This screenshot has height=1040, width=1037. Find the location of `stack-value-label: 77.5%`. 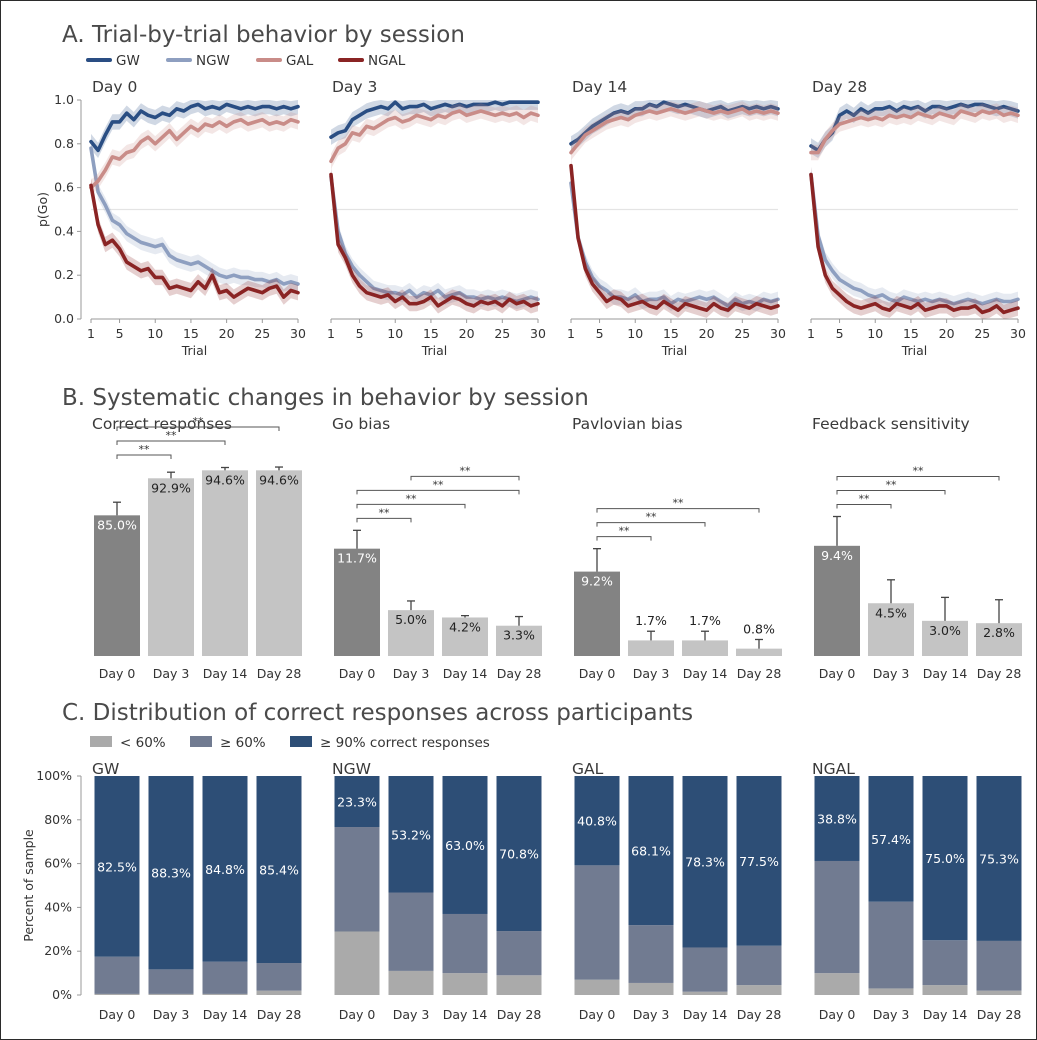

stack-value-label: 77.5% is located at coordinates (759, 861).